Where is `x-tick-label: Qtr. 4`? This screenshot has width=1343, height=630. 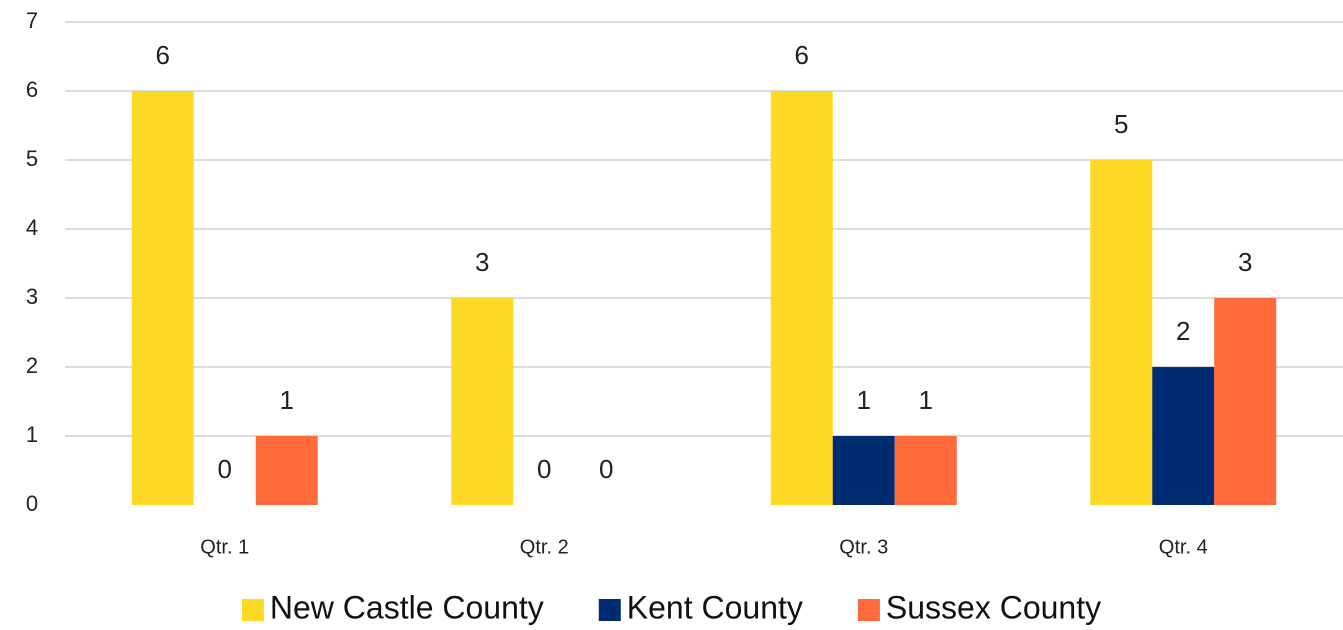 x-tick-label: Qtr. 4 is located at coordinates (1183, 547).